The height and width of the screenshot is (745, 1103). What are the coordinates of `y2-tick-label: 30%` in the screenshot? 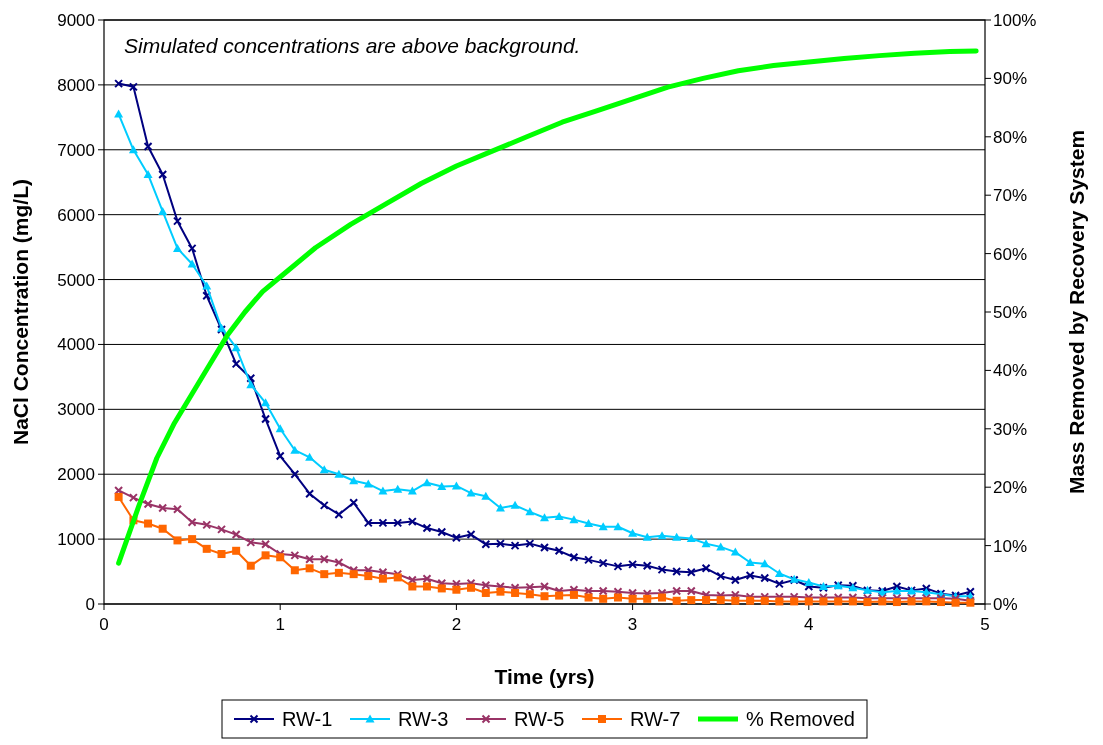 It's located at (1010, 429).